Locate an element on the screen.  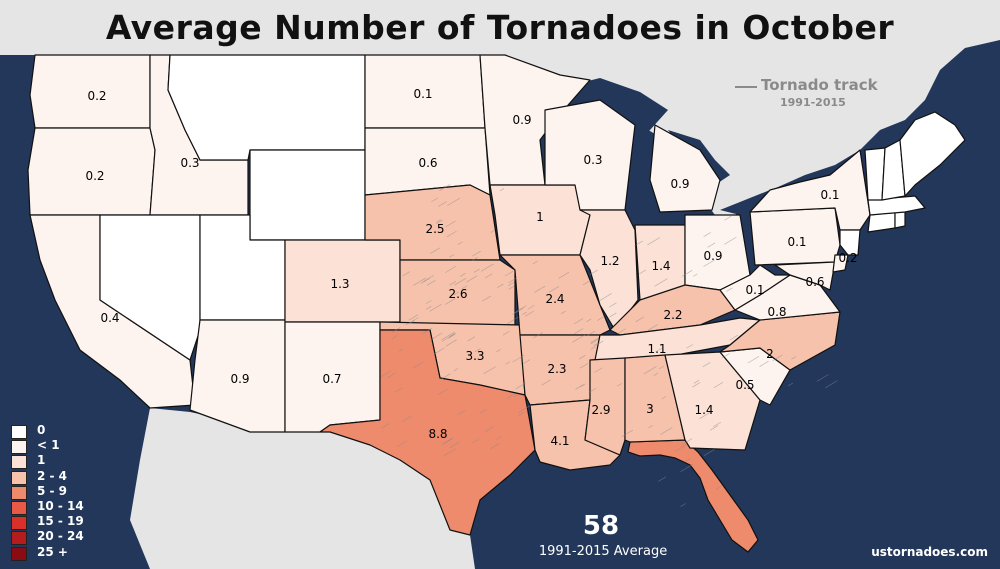
legend-label: < 1 is located at coordinates (48, 445).